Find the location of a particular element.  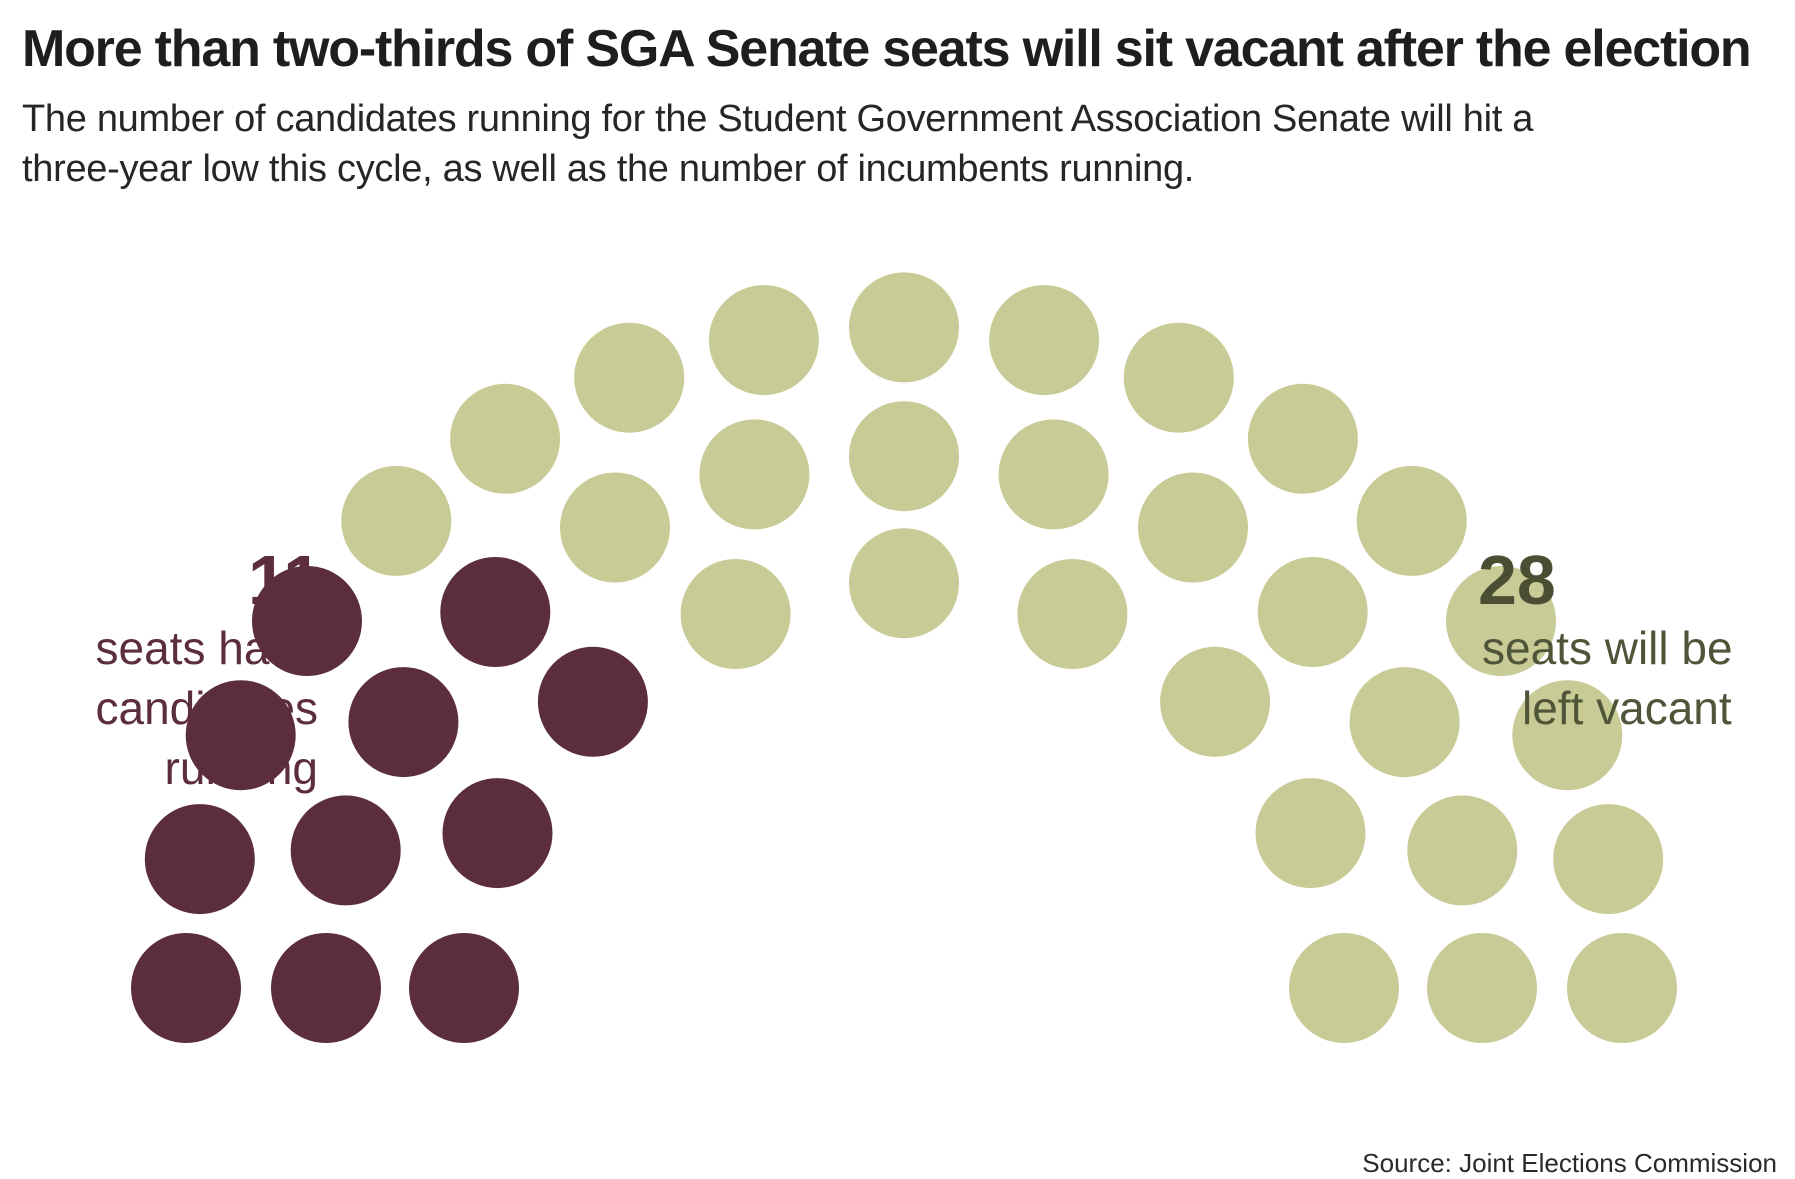

filled-label-line-2: candidates is located at coordinates (207, 708).